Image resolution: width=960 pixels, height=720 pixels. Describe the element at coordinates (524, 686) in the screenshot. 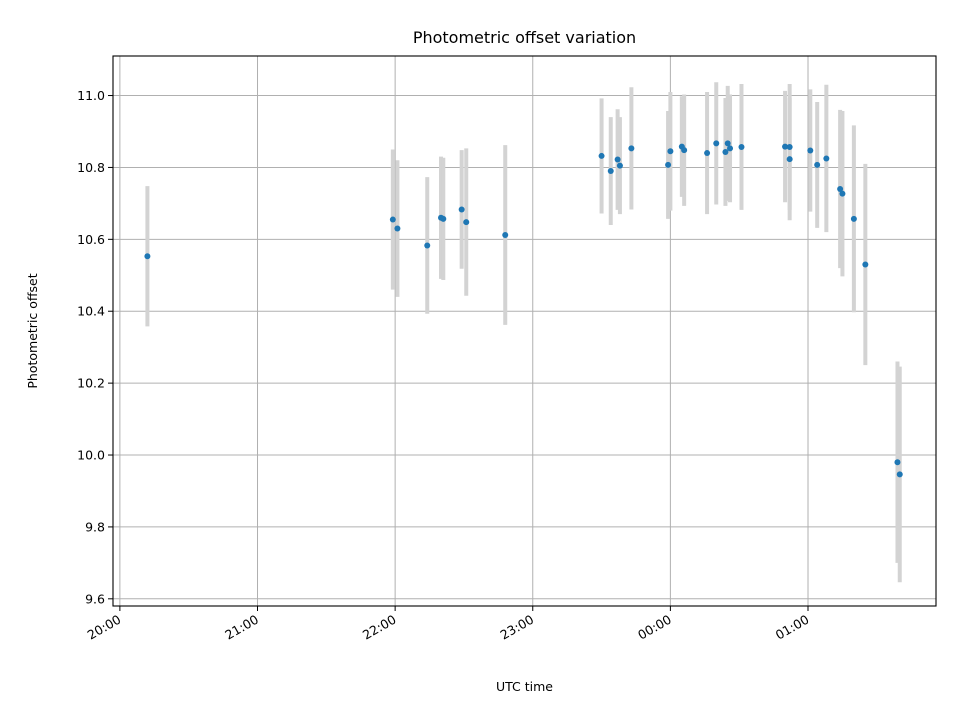

I see `x-axis-label: UTC time` at that location.